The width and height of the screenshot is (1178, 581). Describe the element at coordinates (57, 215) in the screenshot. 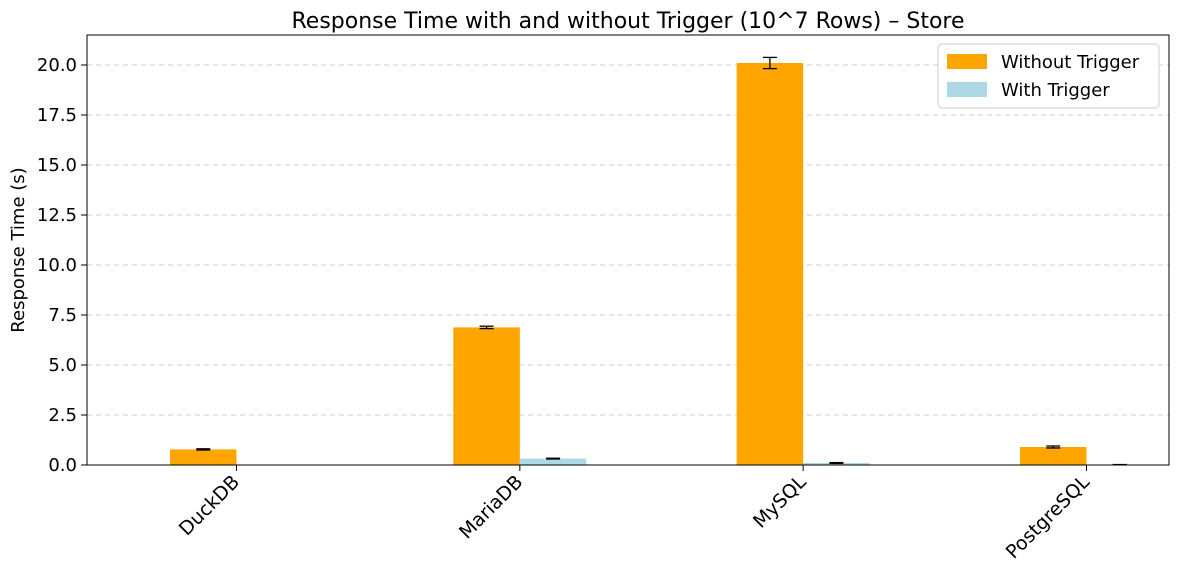

I see `y-tick-label: 12.5` at that location.